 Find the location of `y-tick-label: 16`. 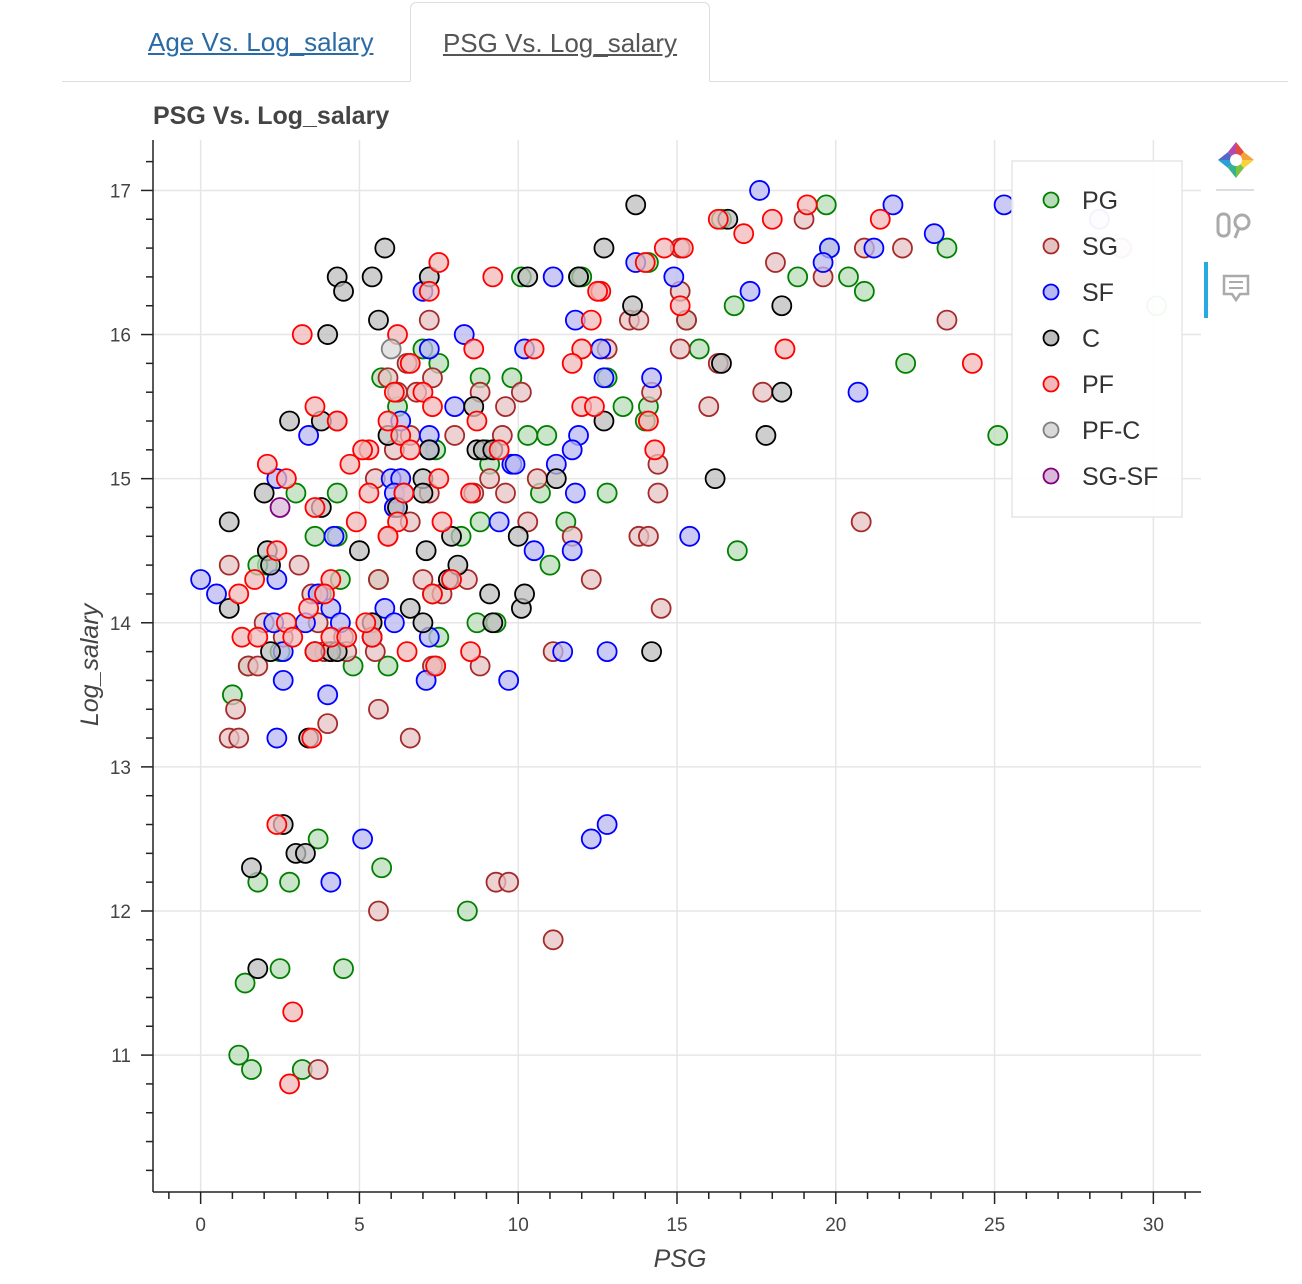

y-tick-label: 16 is located at coordinates (120, 336).